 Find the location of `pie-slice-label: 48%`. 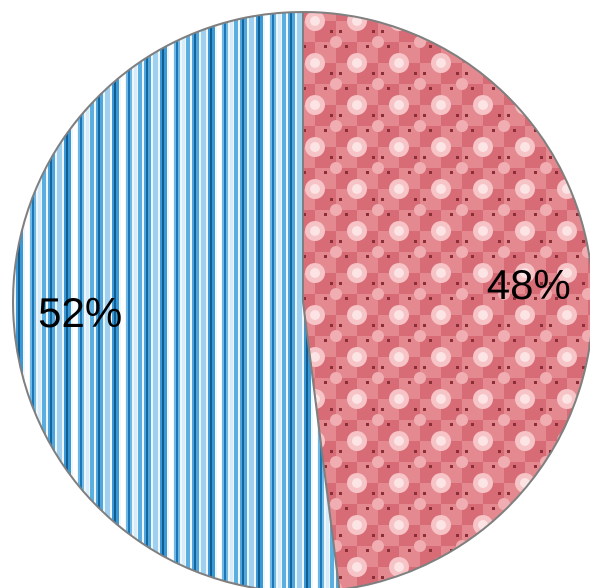

pie-slice-label: 48% is located at coordinates (529, 284).